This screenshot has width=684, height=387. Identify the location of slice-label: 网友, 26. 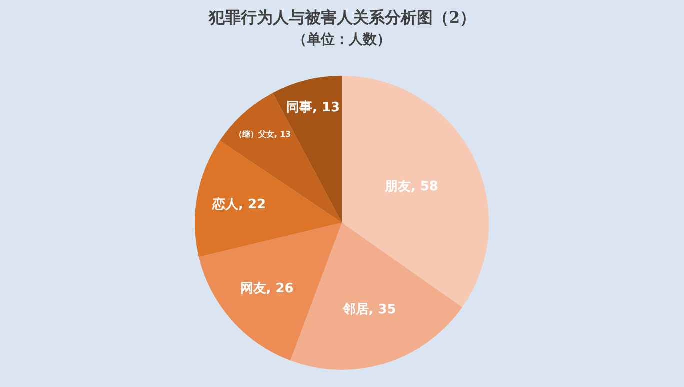
(267, 289).